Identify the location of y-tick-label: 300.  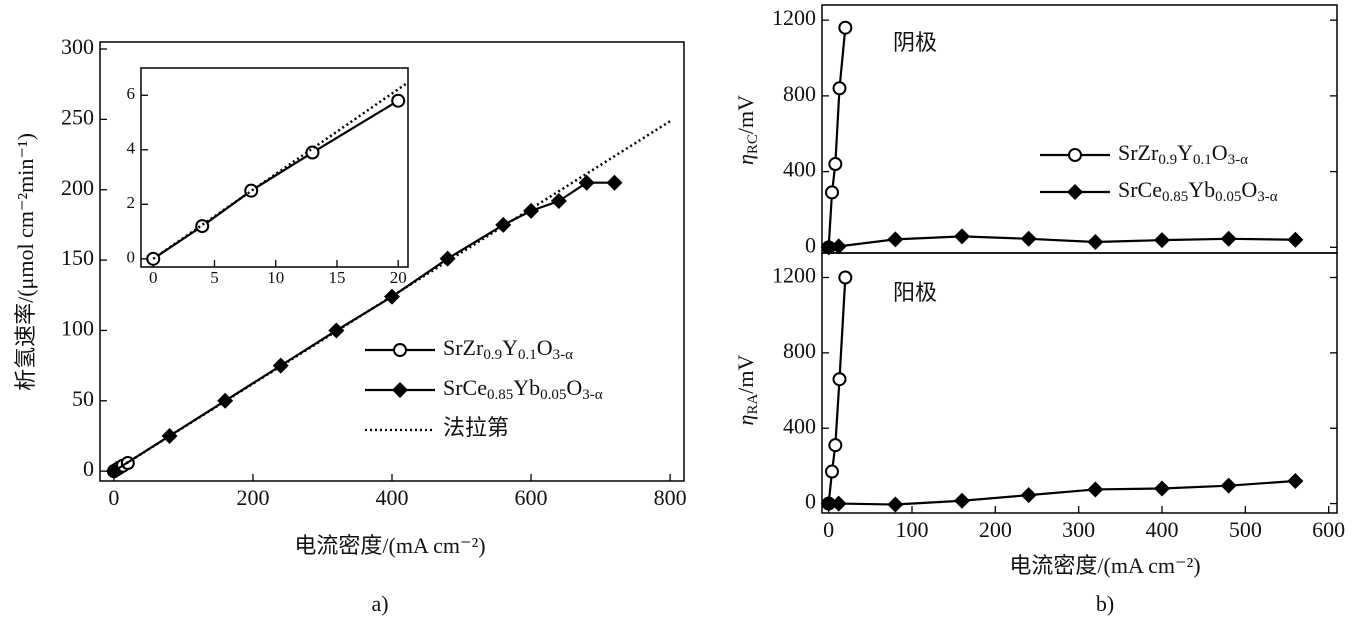
(77, 46).